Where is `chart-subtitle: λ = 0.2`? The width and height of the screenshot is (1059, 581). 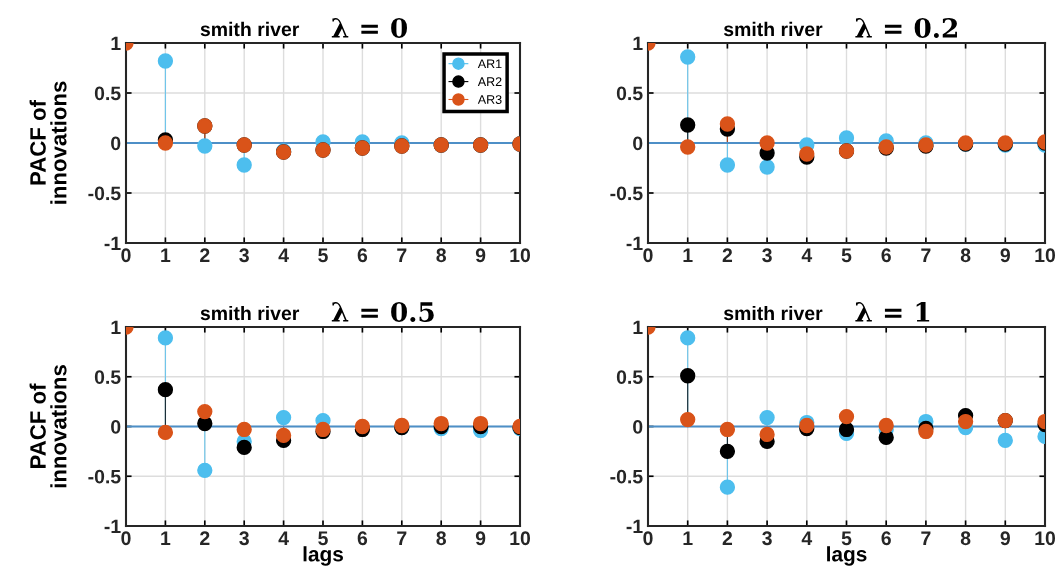 chart-subtitle: λ = 0.2 is located at coordinates (906, 27).